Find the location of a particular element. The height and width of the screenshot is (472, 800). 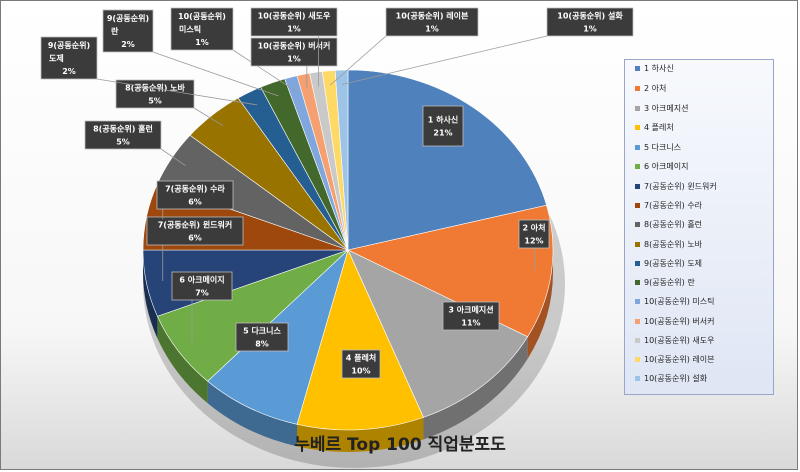

legend-item-9: 8(공동순위) 홀런 is located at coordinates (668, 224).